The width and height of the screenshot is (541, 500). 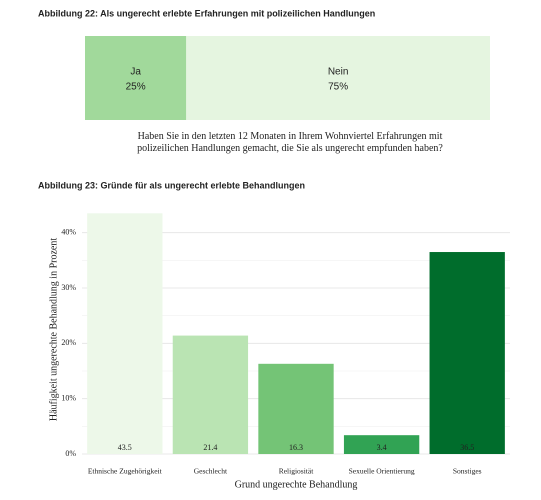 I want to click on y-tick-label: 10%, so click(x=68, y=397).